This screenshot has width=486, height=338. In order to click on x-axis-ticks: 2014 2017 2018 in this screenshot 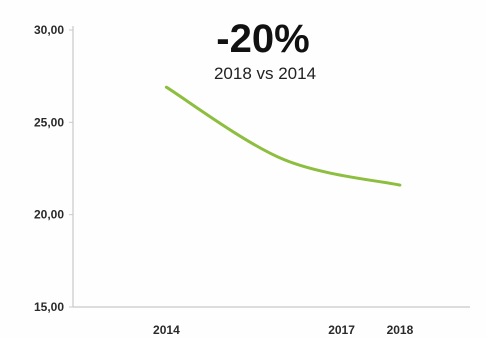, I will do `click(283, 330)`.